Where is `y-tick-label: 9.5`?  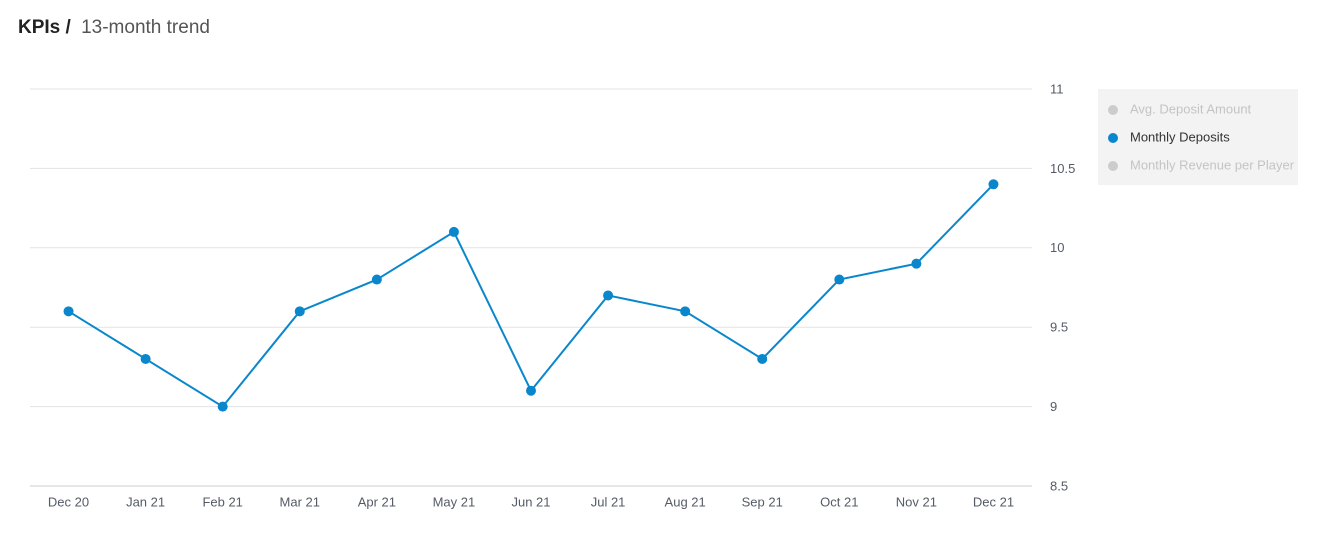 y-tick-label: 9.5 is located at coordinates (1059, 327).